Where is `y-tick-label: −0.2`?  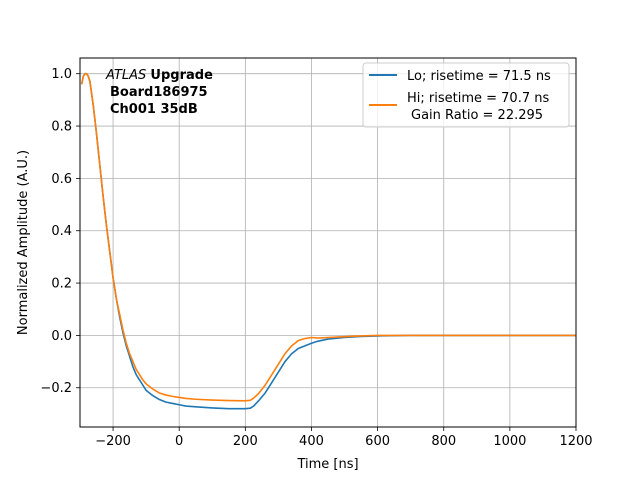 y-tick-label: −0.2 is located at coordinates (56, 388).